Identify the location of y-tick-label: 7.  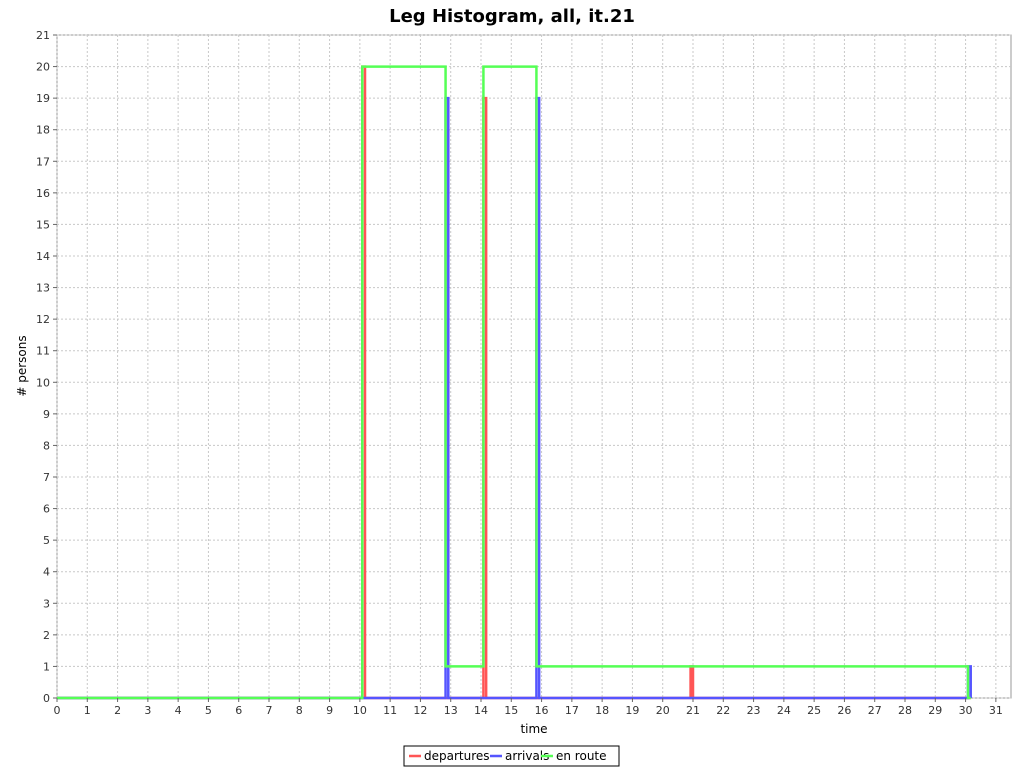
(46, 477).